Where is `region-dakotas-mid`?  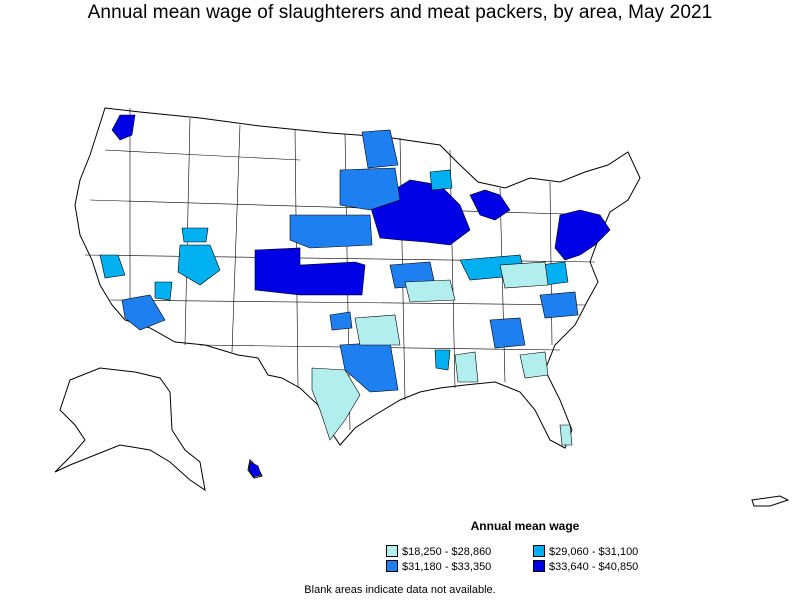
region-dakotas-mid is located at coordinates (370, 189).